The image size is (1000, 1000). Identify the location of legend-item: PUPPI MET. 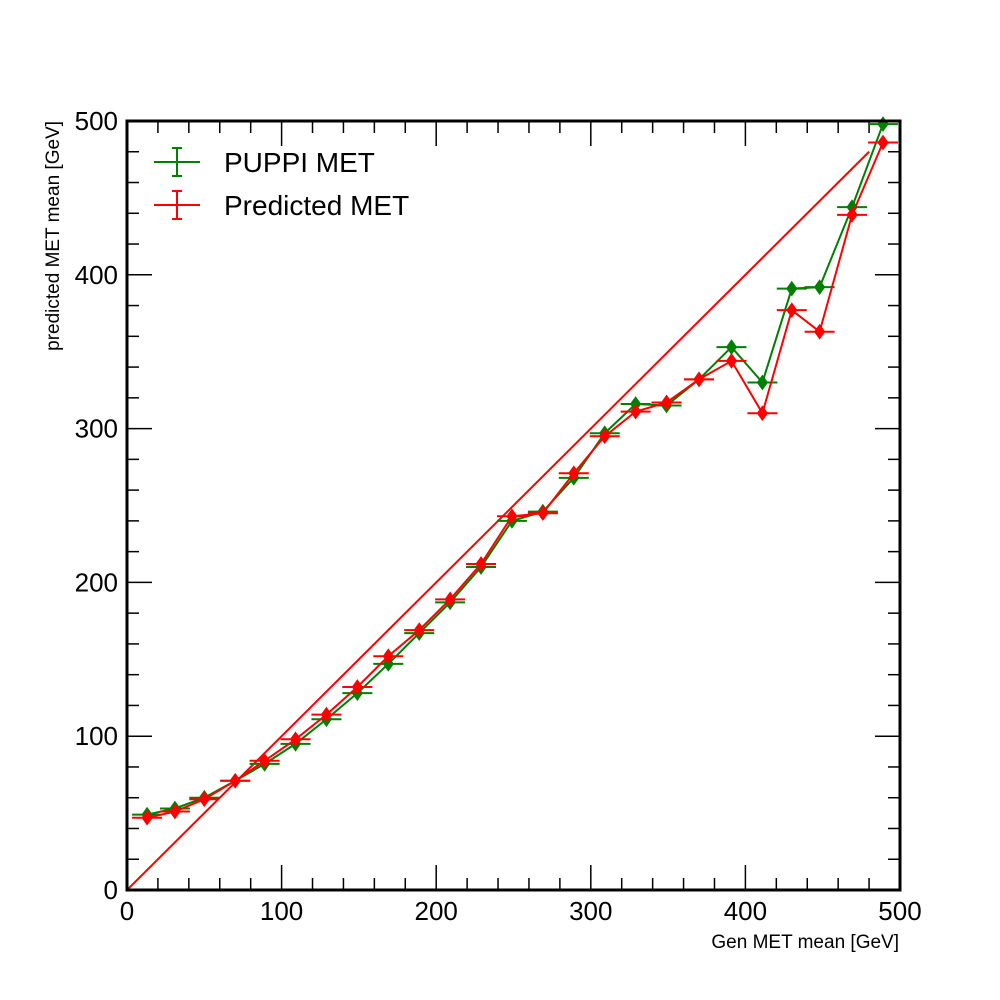
(264, 162).